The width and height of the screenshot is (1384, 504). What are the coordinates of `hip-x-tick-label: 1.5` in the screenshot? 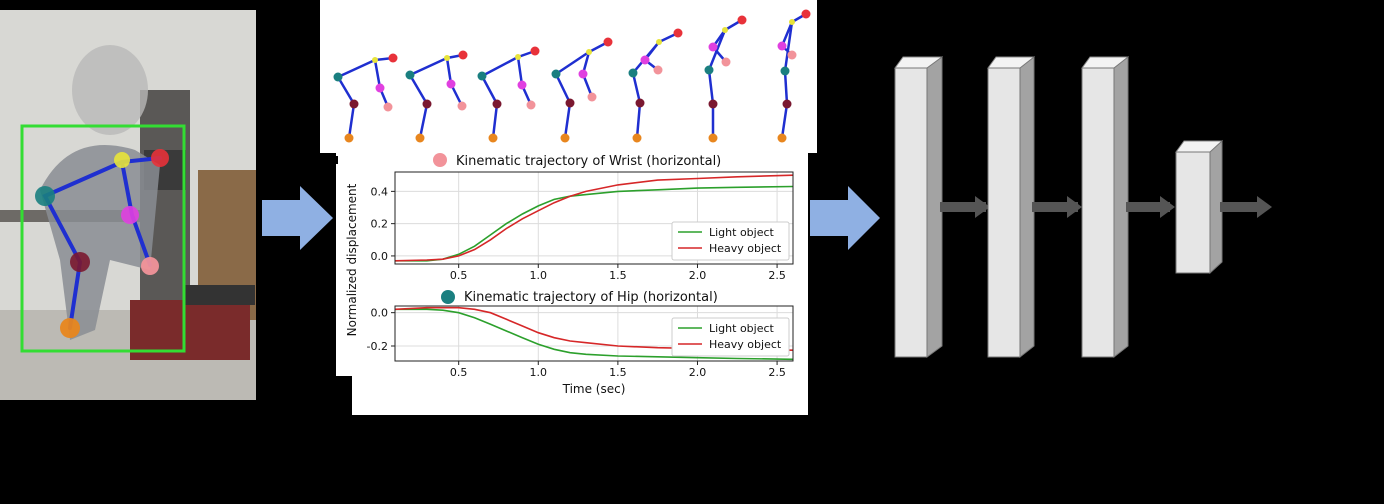 It's located at (618, 372).